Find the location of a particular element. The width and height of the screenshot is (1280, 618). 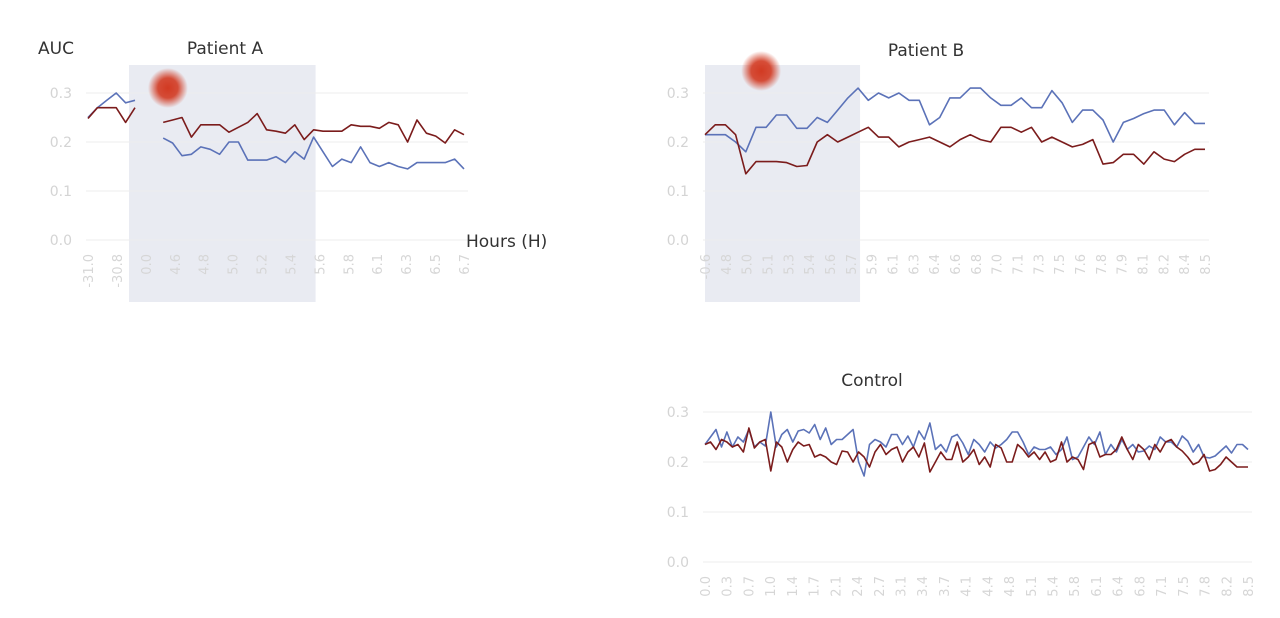

chart-title: Patient B is located at coordinates (926, 51).